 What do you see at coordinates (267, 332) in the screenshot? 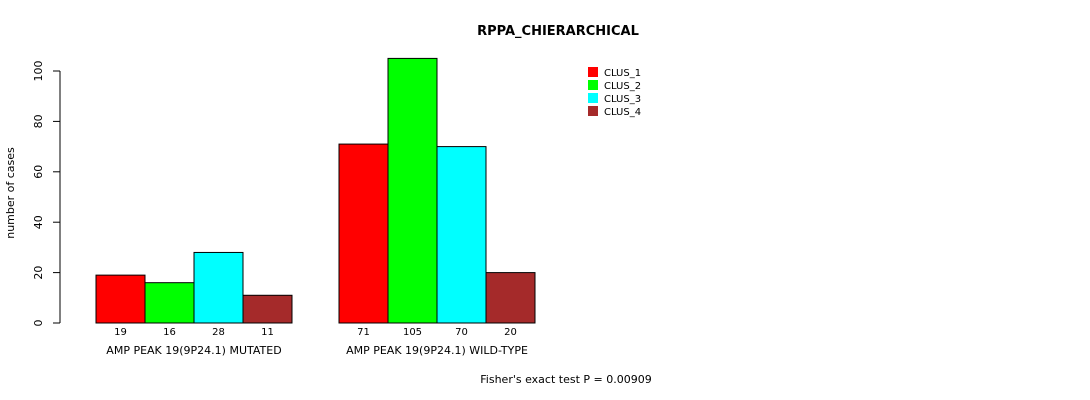
I see `bar-value-label: 11` at bounding box center [267, 332].